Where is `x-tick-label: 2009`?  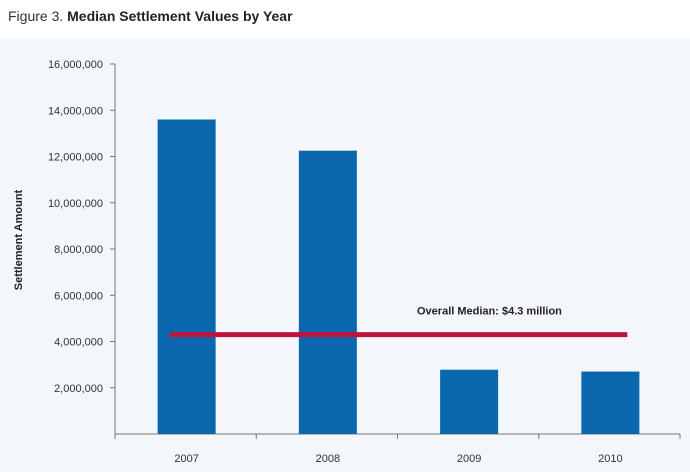
x-tick-label: 2009 is located at coordinates (469, 459).